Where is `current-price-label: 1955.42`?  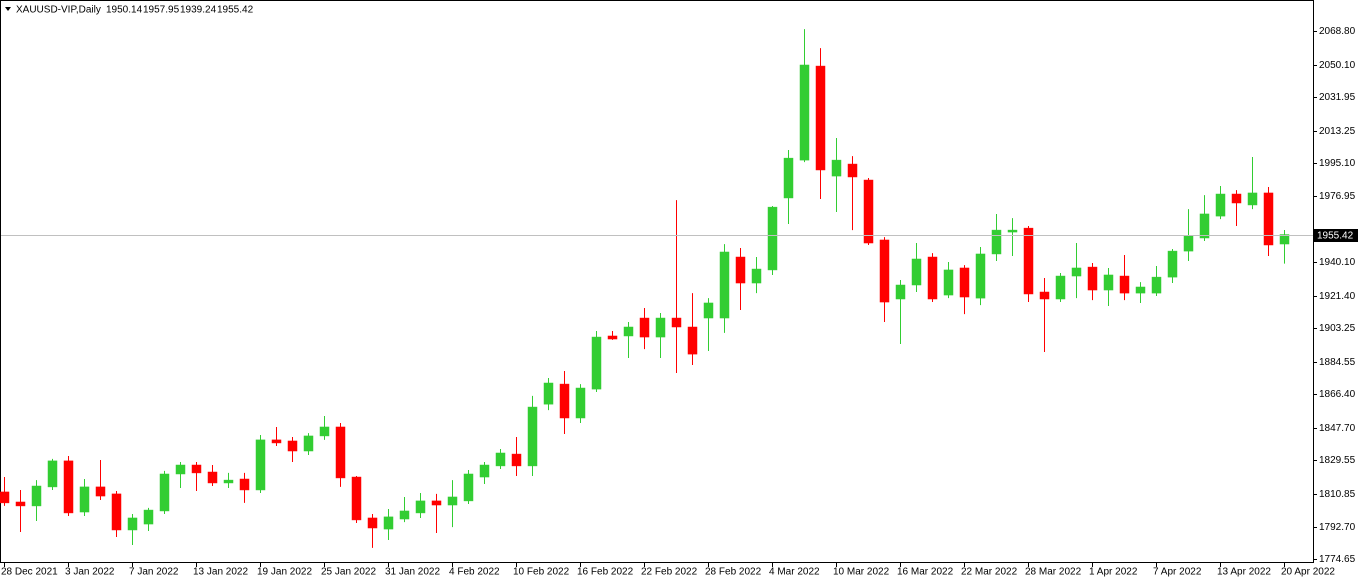
current-price-label: 1955.42 is located at coordinates (1335, 236).